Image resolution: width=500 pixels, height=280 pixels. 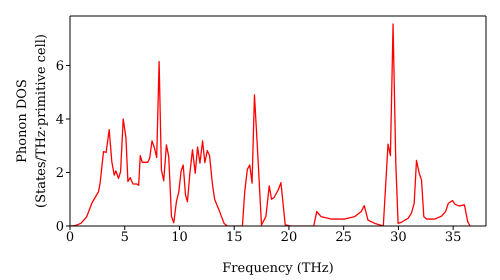 I want to click on x-tick-label: 35, so click(x=453, y=238).